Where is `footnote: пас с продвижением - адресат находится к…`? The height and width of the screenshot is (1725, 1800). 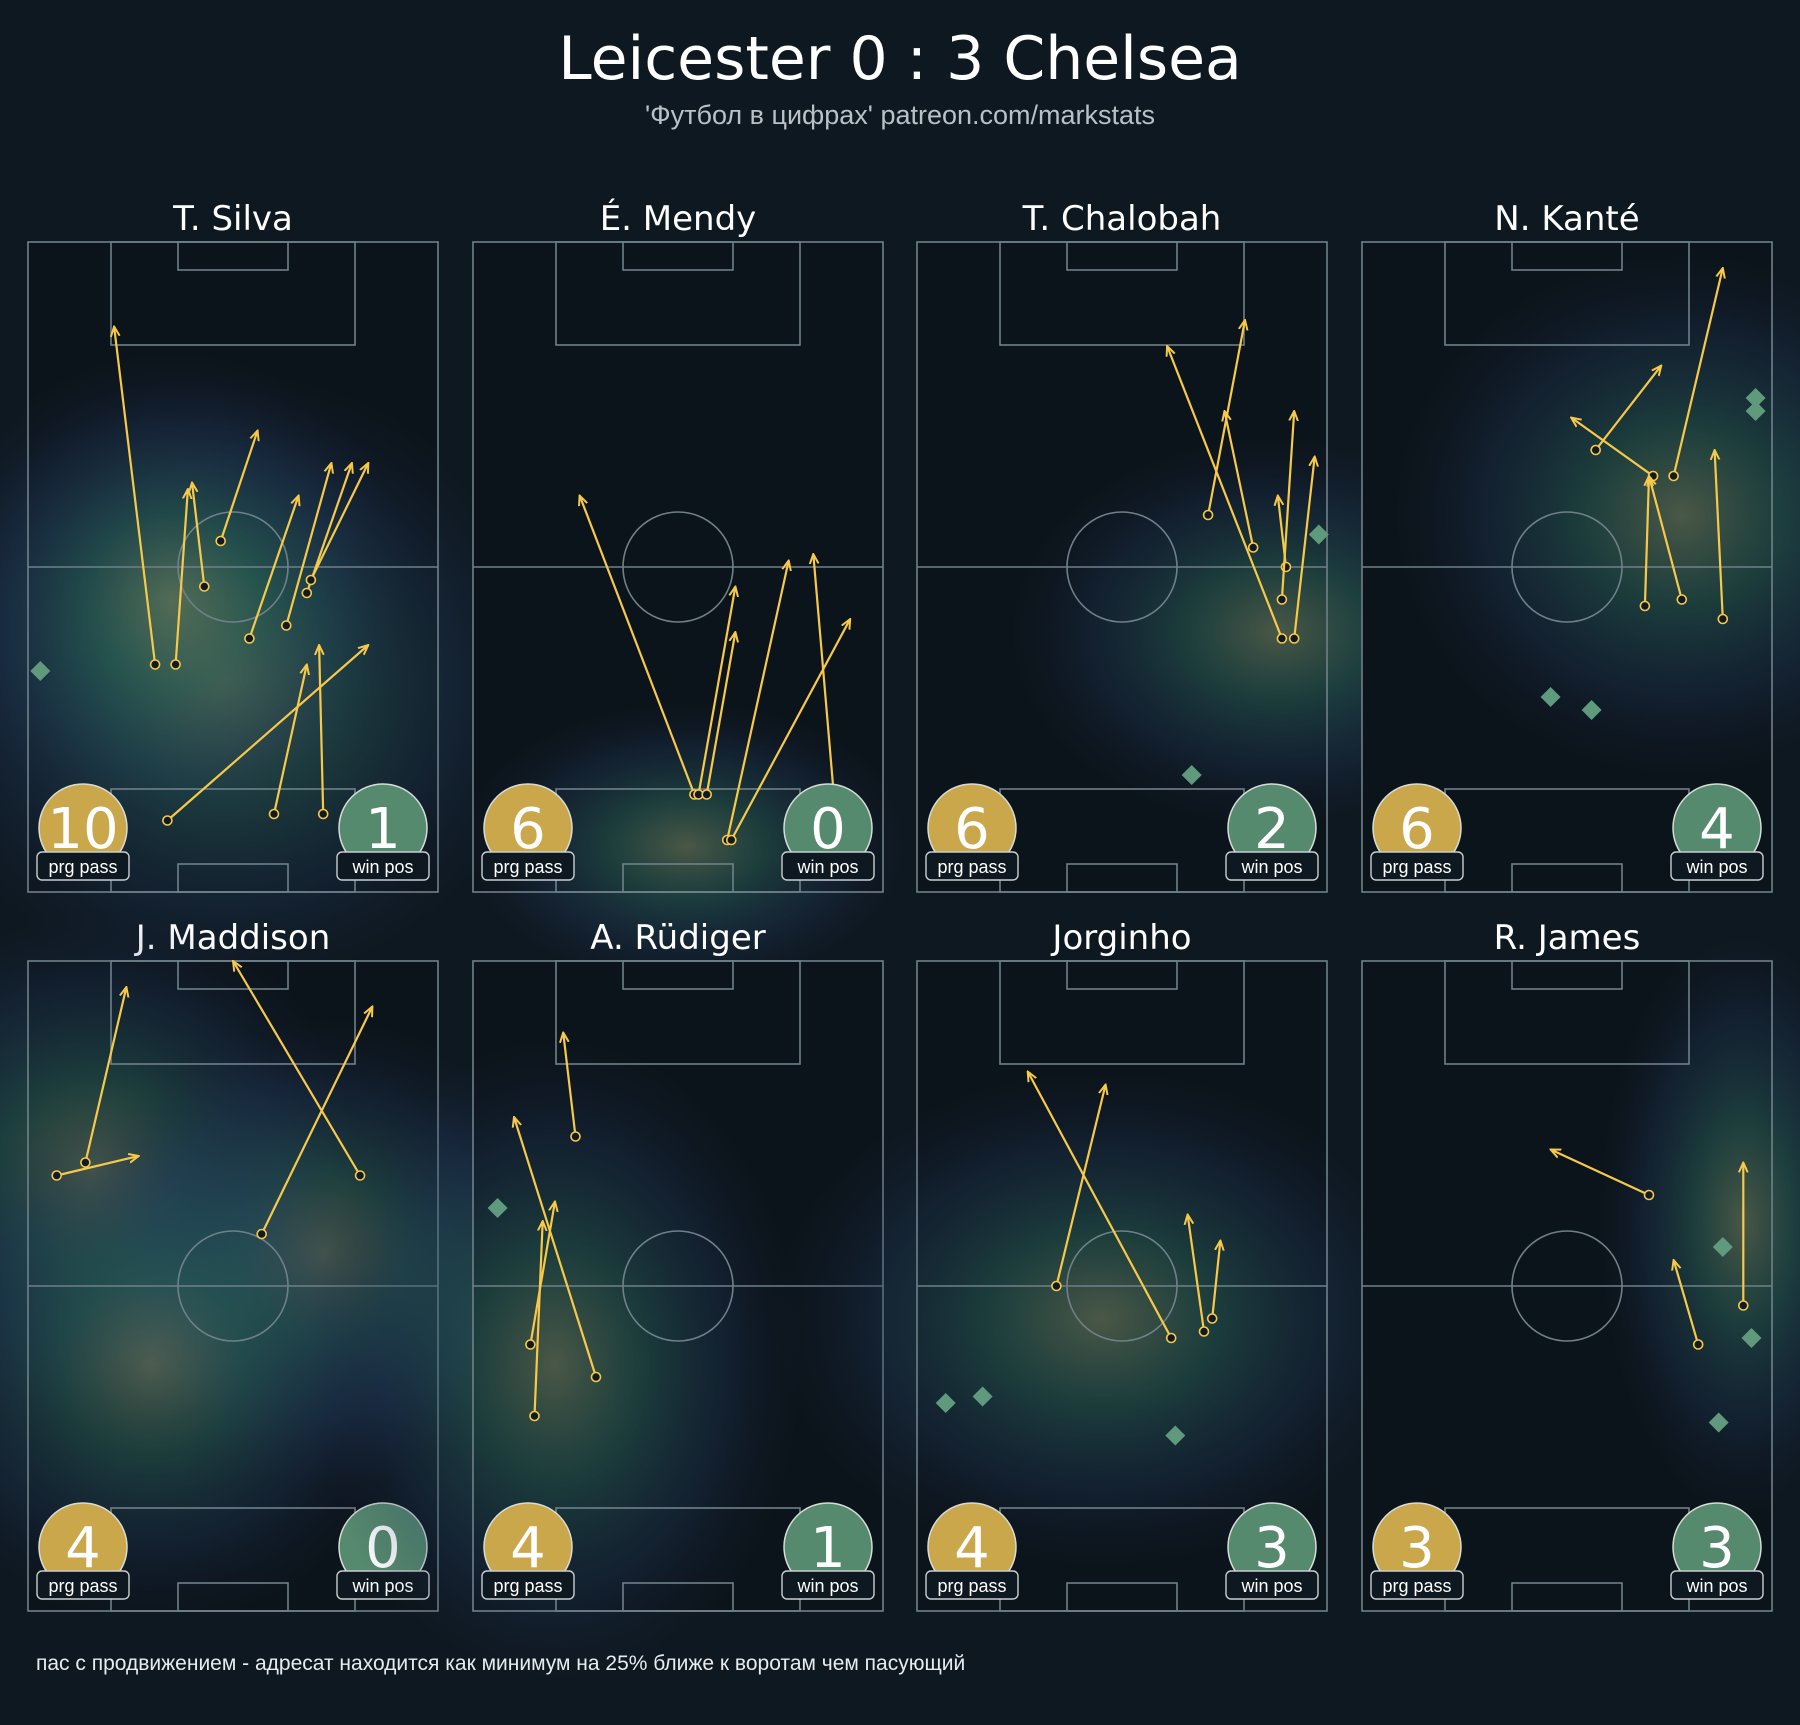 footnote: пас с продвижением - адресат находится к… is located at coordinates (501, 1663).